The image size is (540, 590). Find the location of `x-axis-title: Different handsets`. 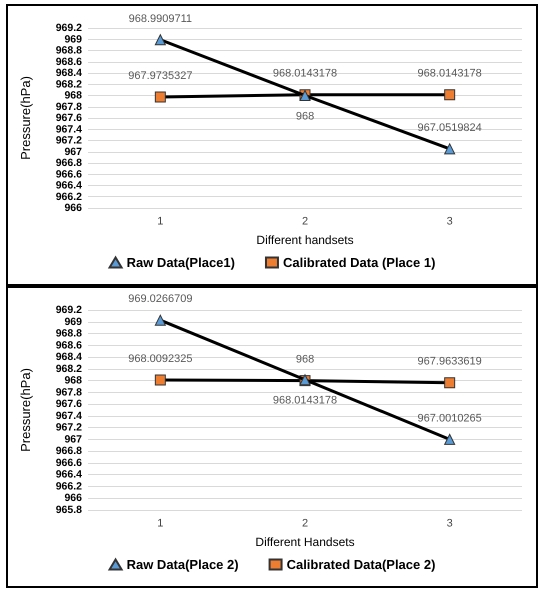

x-axis-title: Different handsets is located at coordinates (305, 240).